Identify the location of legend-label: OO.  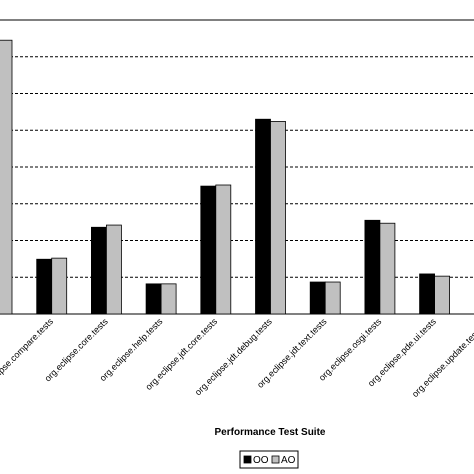
(261, 460).